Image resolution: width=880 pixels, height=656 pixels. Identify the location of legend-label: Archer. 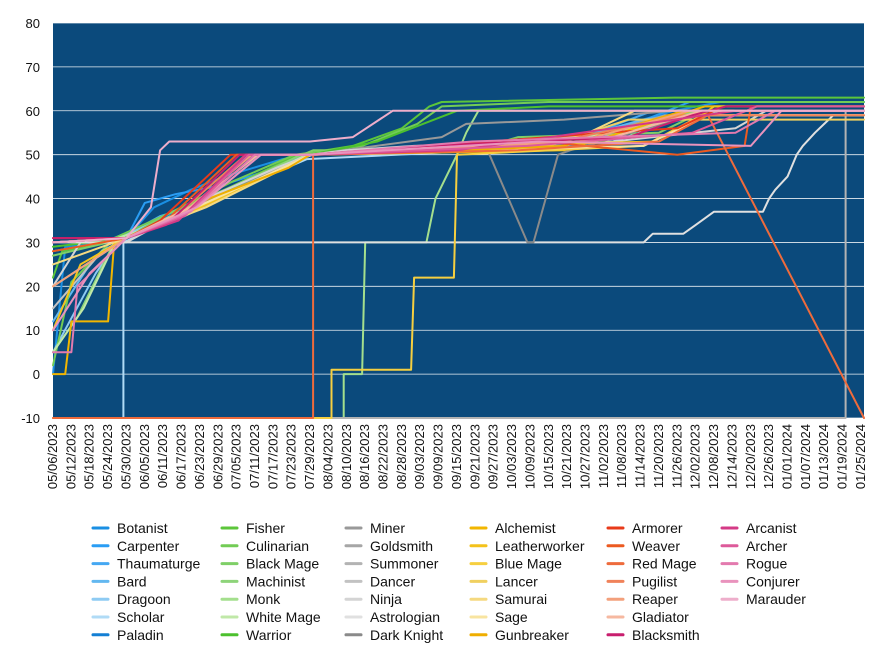
(767, 546).